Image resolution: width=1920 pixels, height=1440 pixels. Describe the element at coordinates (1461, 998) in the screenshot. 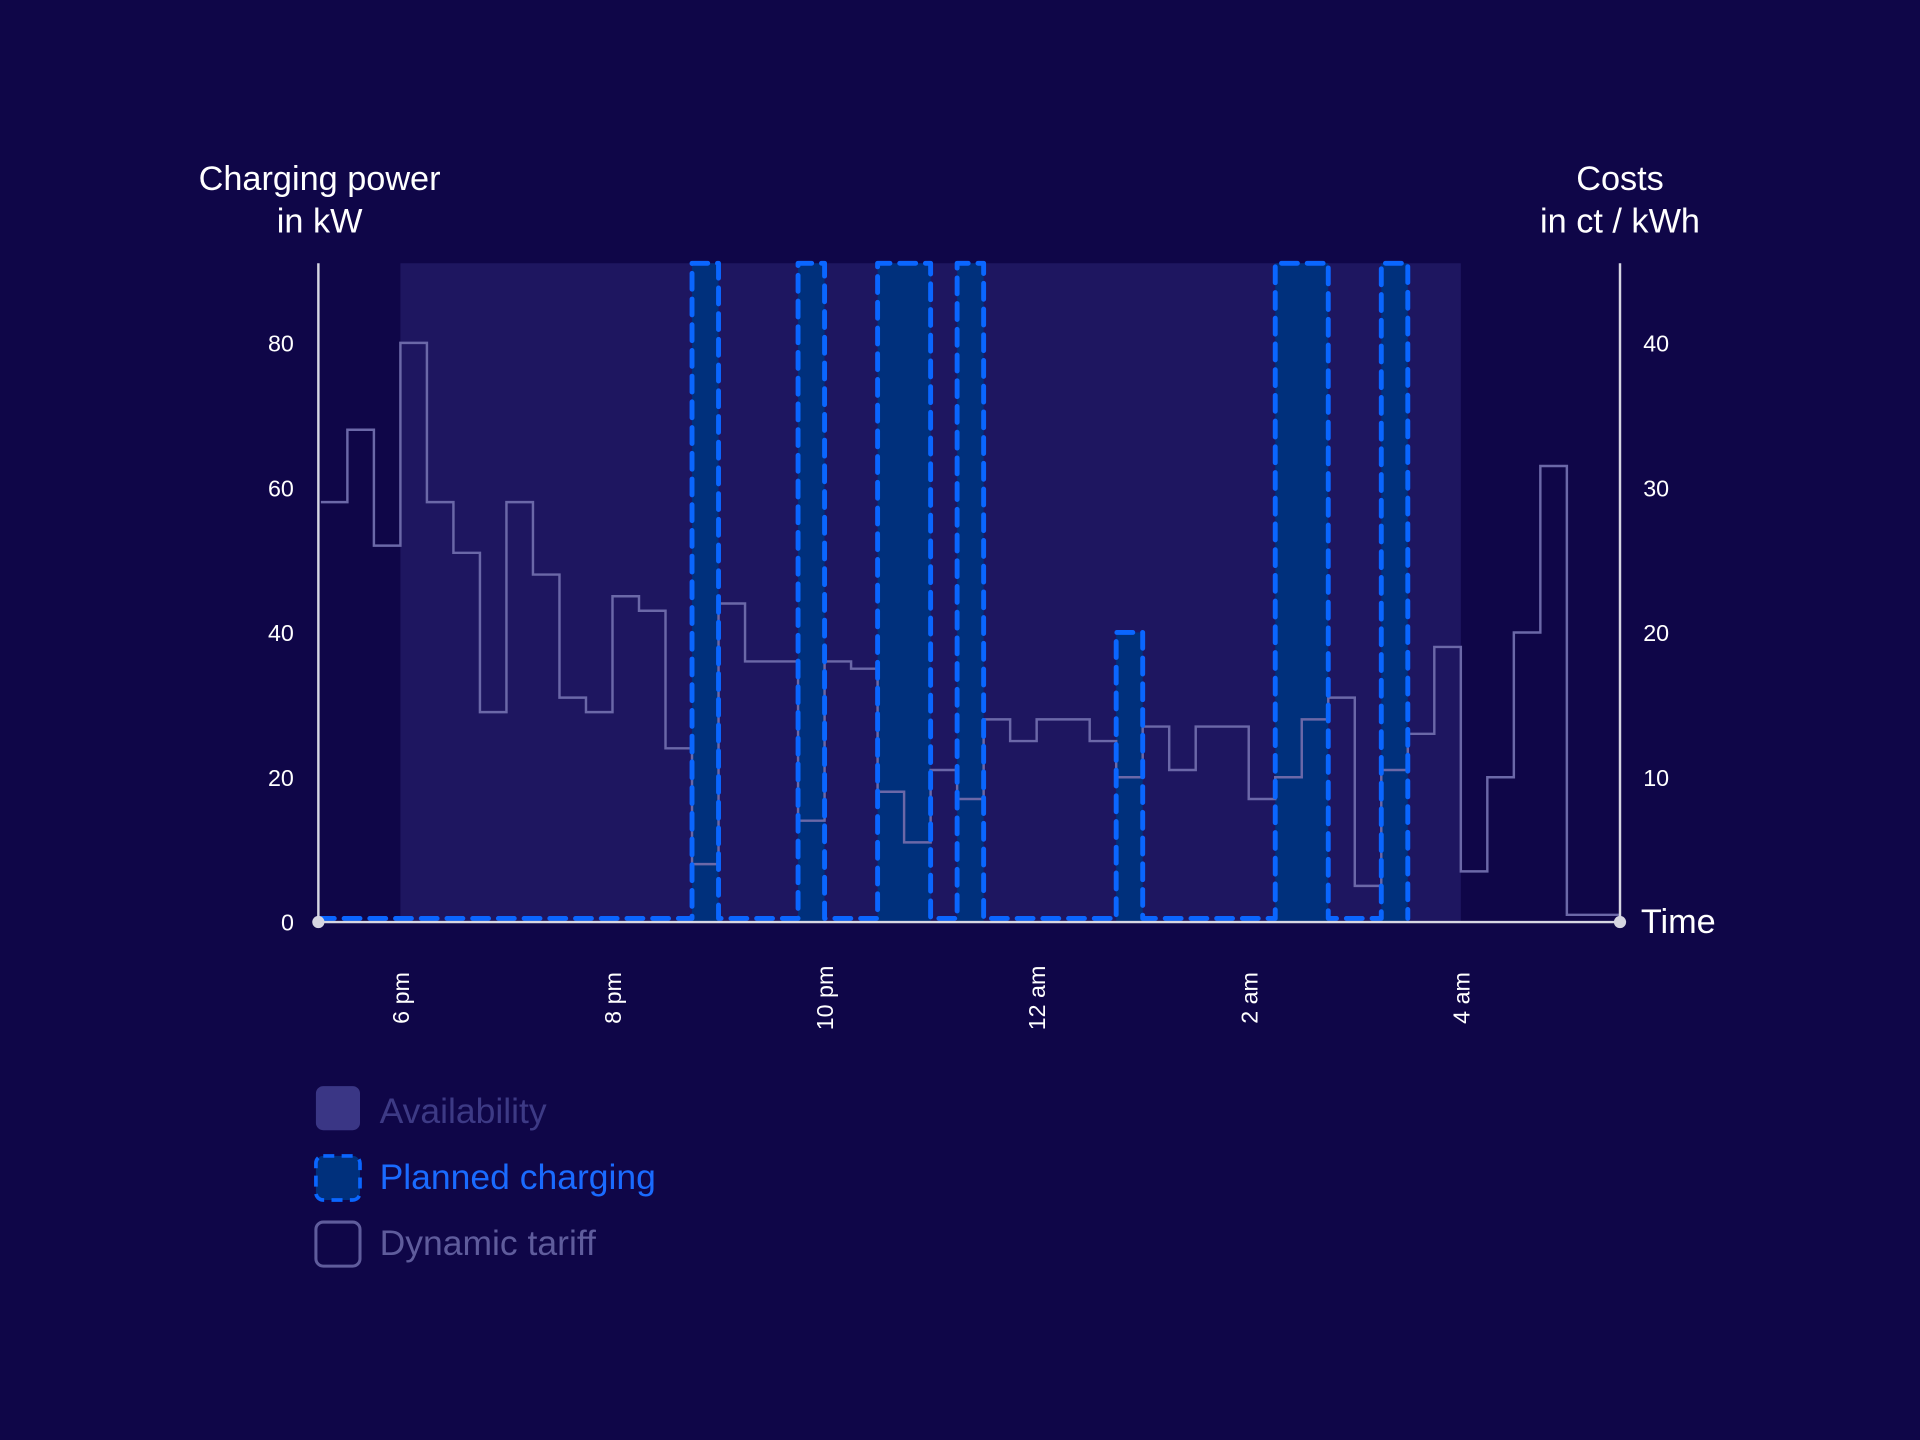

I see `x-tick-label: 4 am` at that location.